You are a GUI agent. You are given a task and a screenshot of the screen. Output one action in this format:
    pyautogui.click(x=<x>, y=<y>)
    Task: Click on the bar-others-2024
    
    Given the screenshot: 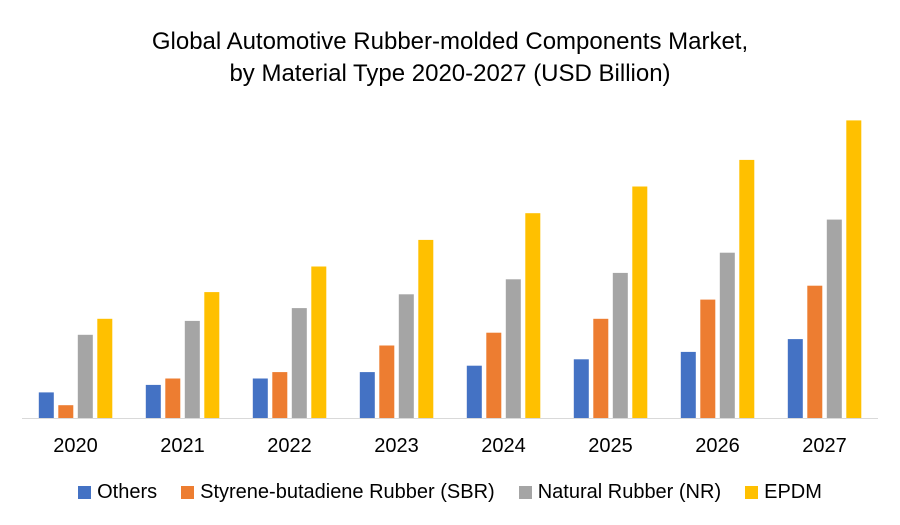 What is the action you would take?
    pyautogui.click(x=474, y=391)
    